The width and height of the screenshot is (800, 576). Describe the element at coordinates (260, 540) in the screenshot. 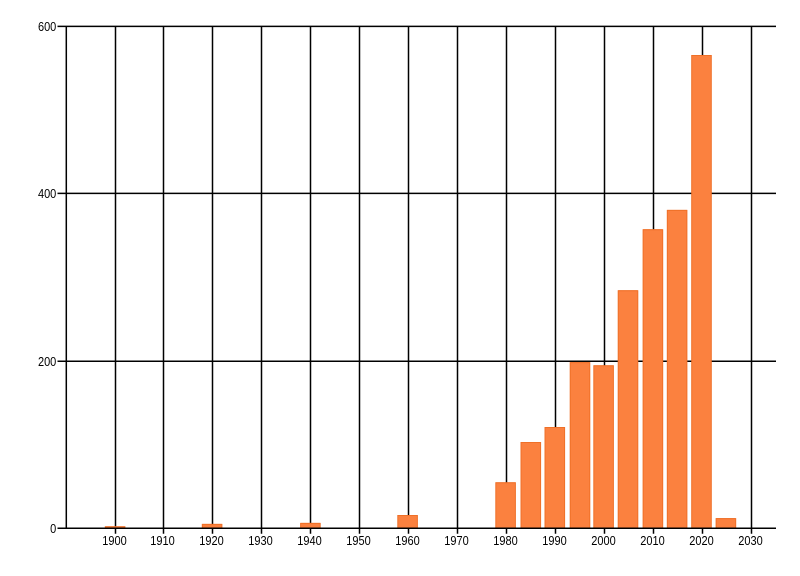

I see `svg-text: 1930` at that location.